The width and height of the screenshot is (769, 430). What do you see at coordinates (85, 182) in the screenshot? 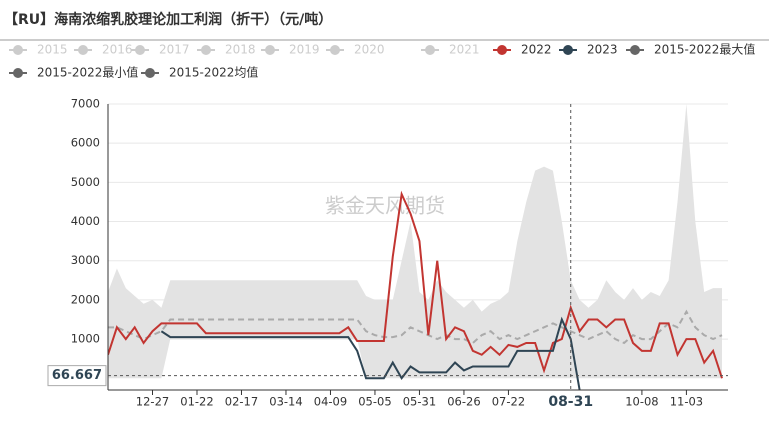
I see `y-tick-label: 5000` at bounding box center [85, 182].